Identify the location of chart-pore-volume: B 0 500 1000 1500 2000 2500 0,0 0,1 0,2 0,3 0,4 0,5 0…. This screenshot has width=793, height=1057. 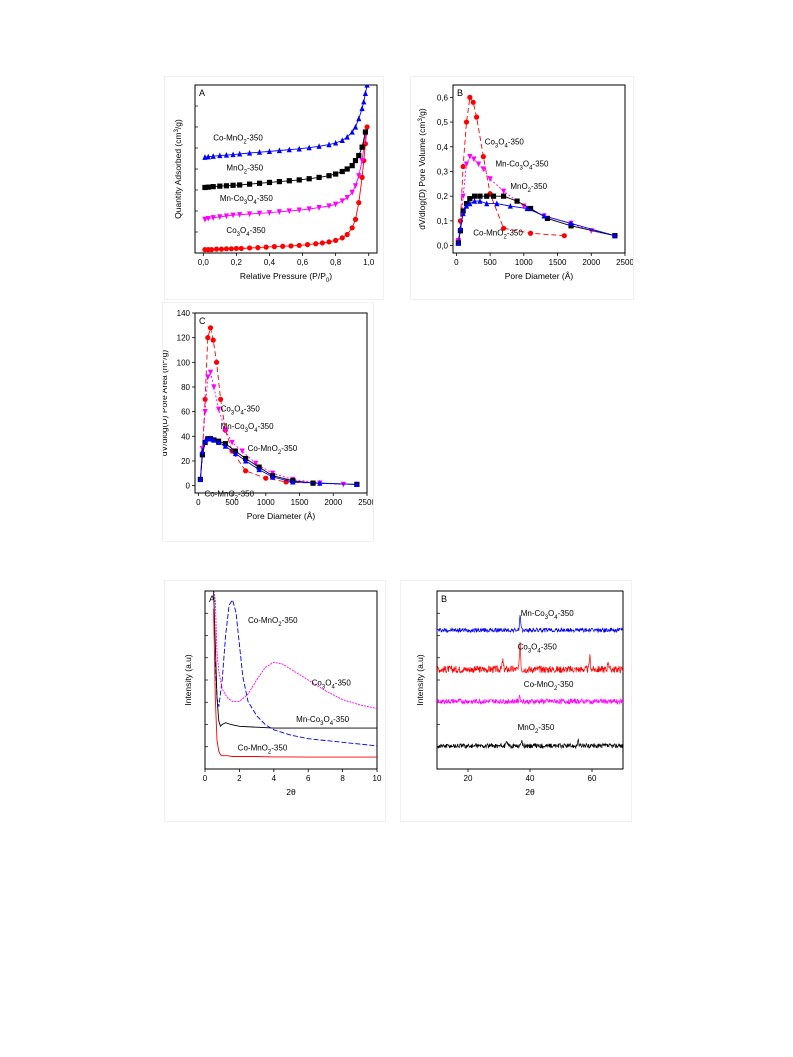
(525, 182).